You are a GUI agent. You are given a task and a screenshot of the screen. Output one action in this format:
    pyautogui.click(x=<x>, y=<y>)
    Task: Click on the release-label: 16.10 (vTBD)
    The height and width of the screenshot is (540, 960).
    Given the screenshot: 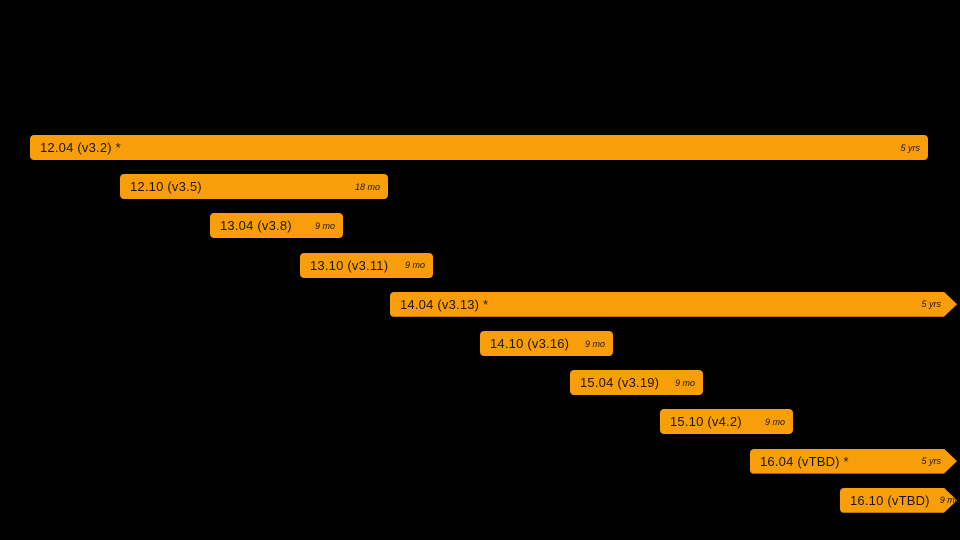 What is the action you would take?
    pyautogui.click(x=890, y=500)
    